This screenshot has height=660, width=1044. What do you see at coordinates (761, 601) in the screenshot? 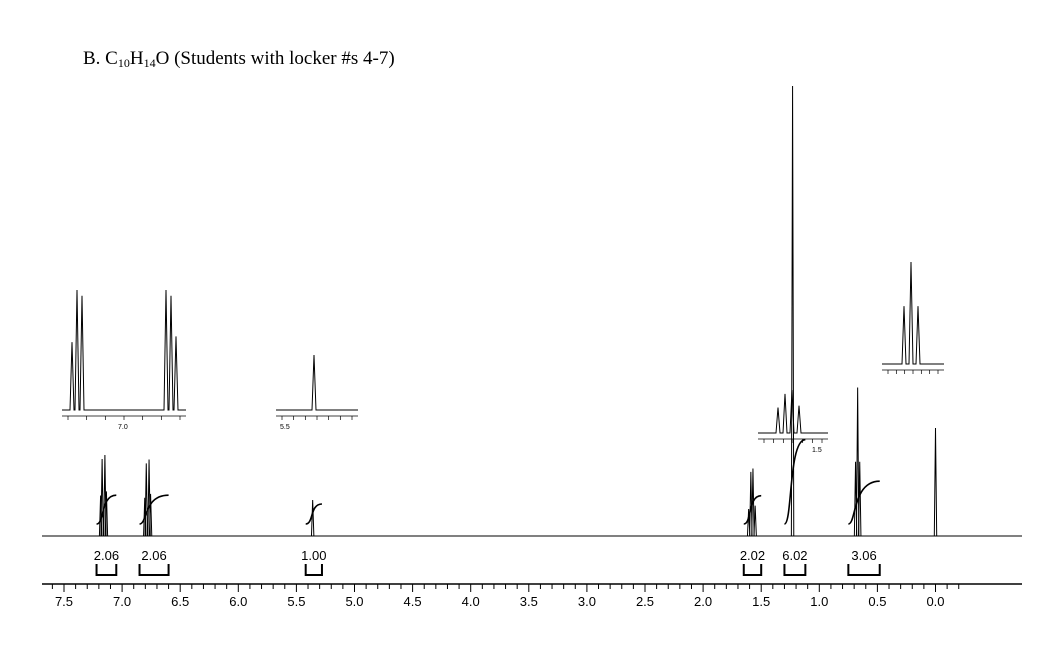
I see `x-tick-label: 1.5` at bounding box center [761, 601].